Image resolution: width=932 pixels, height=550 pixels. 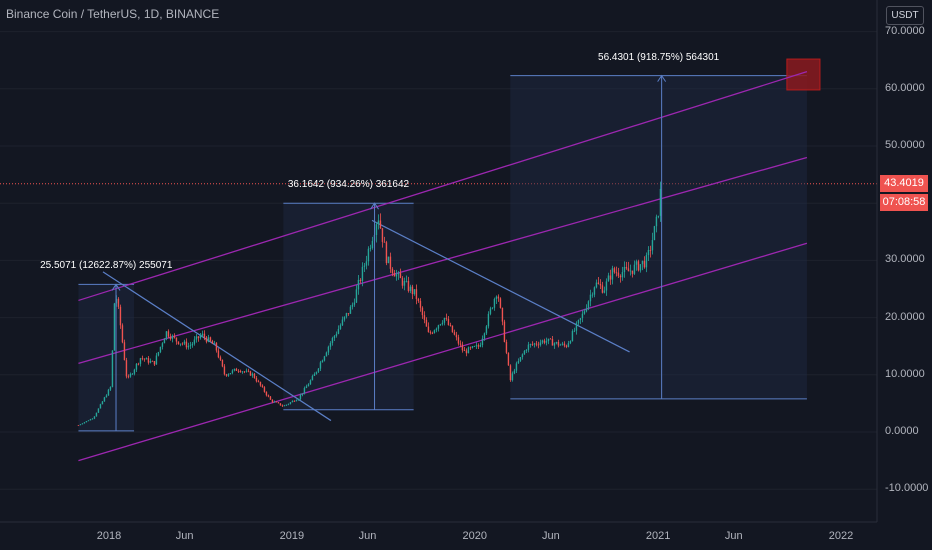 What do you see at coordinates (905, 15) in the screenshot?
I see `unit-badge: USDT` at bounding box center [905, 15].